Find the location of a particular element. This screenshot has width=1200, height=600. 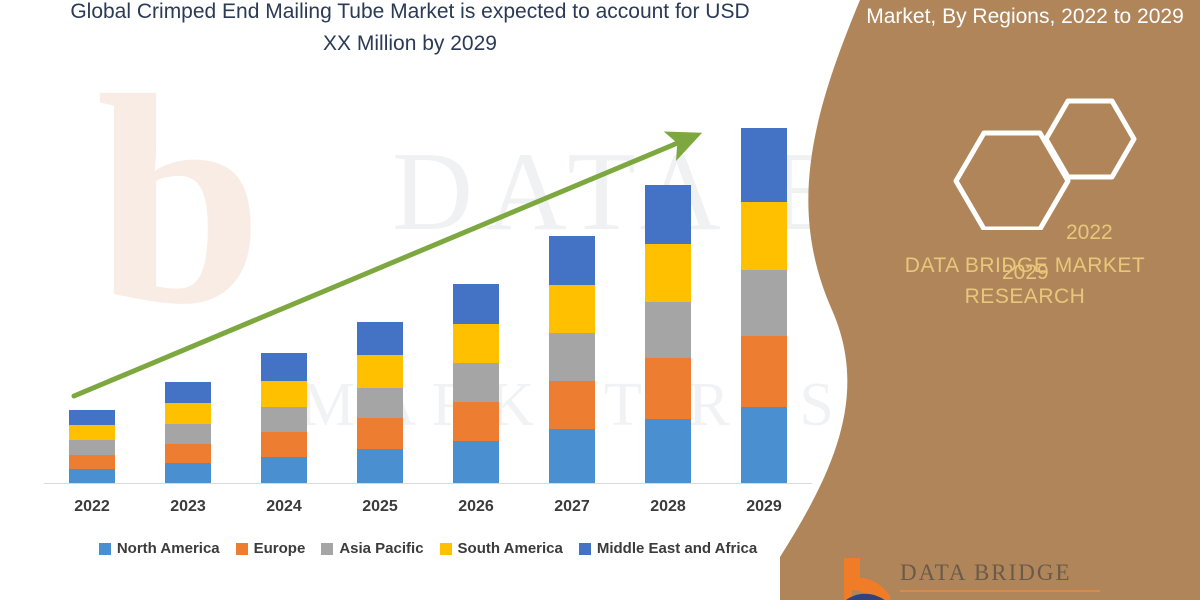

x-axis-label-2029: 2029 is located at coordinates (764, 506).